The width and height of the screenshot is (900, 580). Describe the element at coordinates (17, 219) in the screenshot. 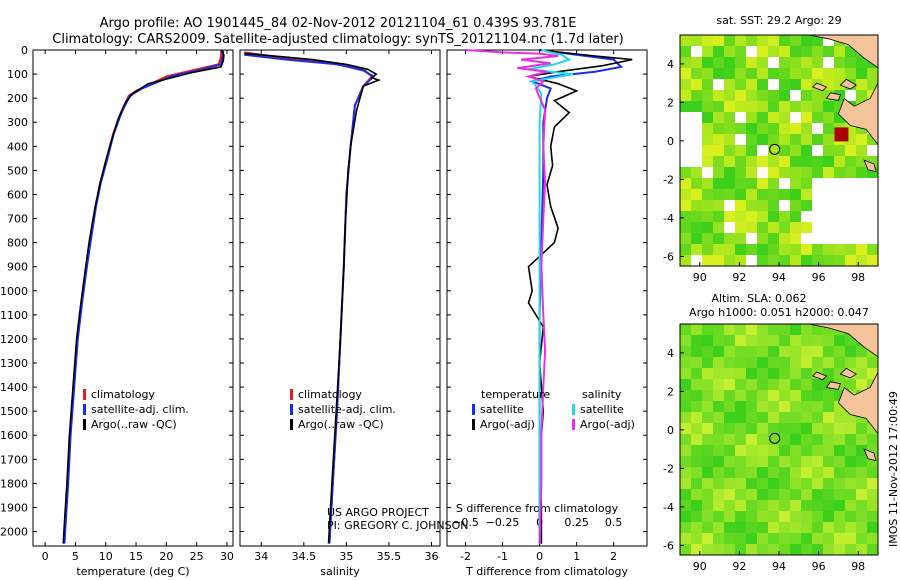

I see `depth-label-700: 700` at that location.